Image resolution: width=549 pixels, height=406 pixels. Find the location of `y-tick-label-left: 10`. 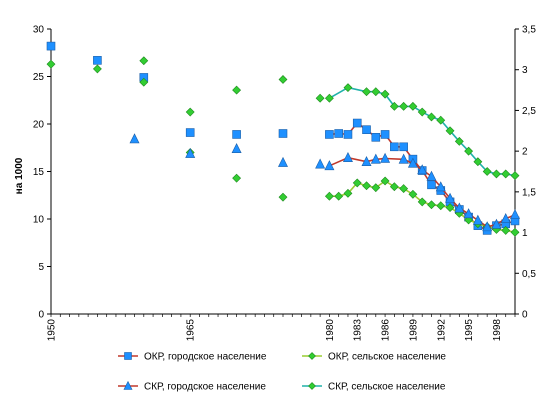

y-tick-label-left: 10 is located at coordinates (39, 220).